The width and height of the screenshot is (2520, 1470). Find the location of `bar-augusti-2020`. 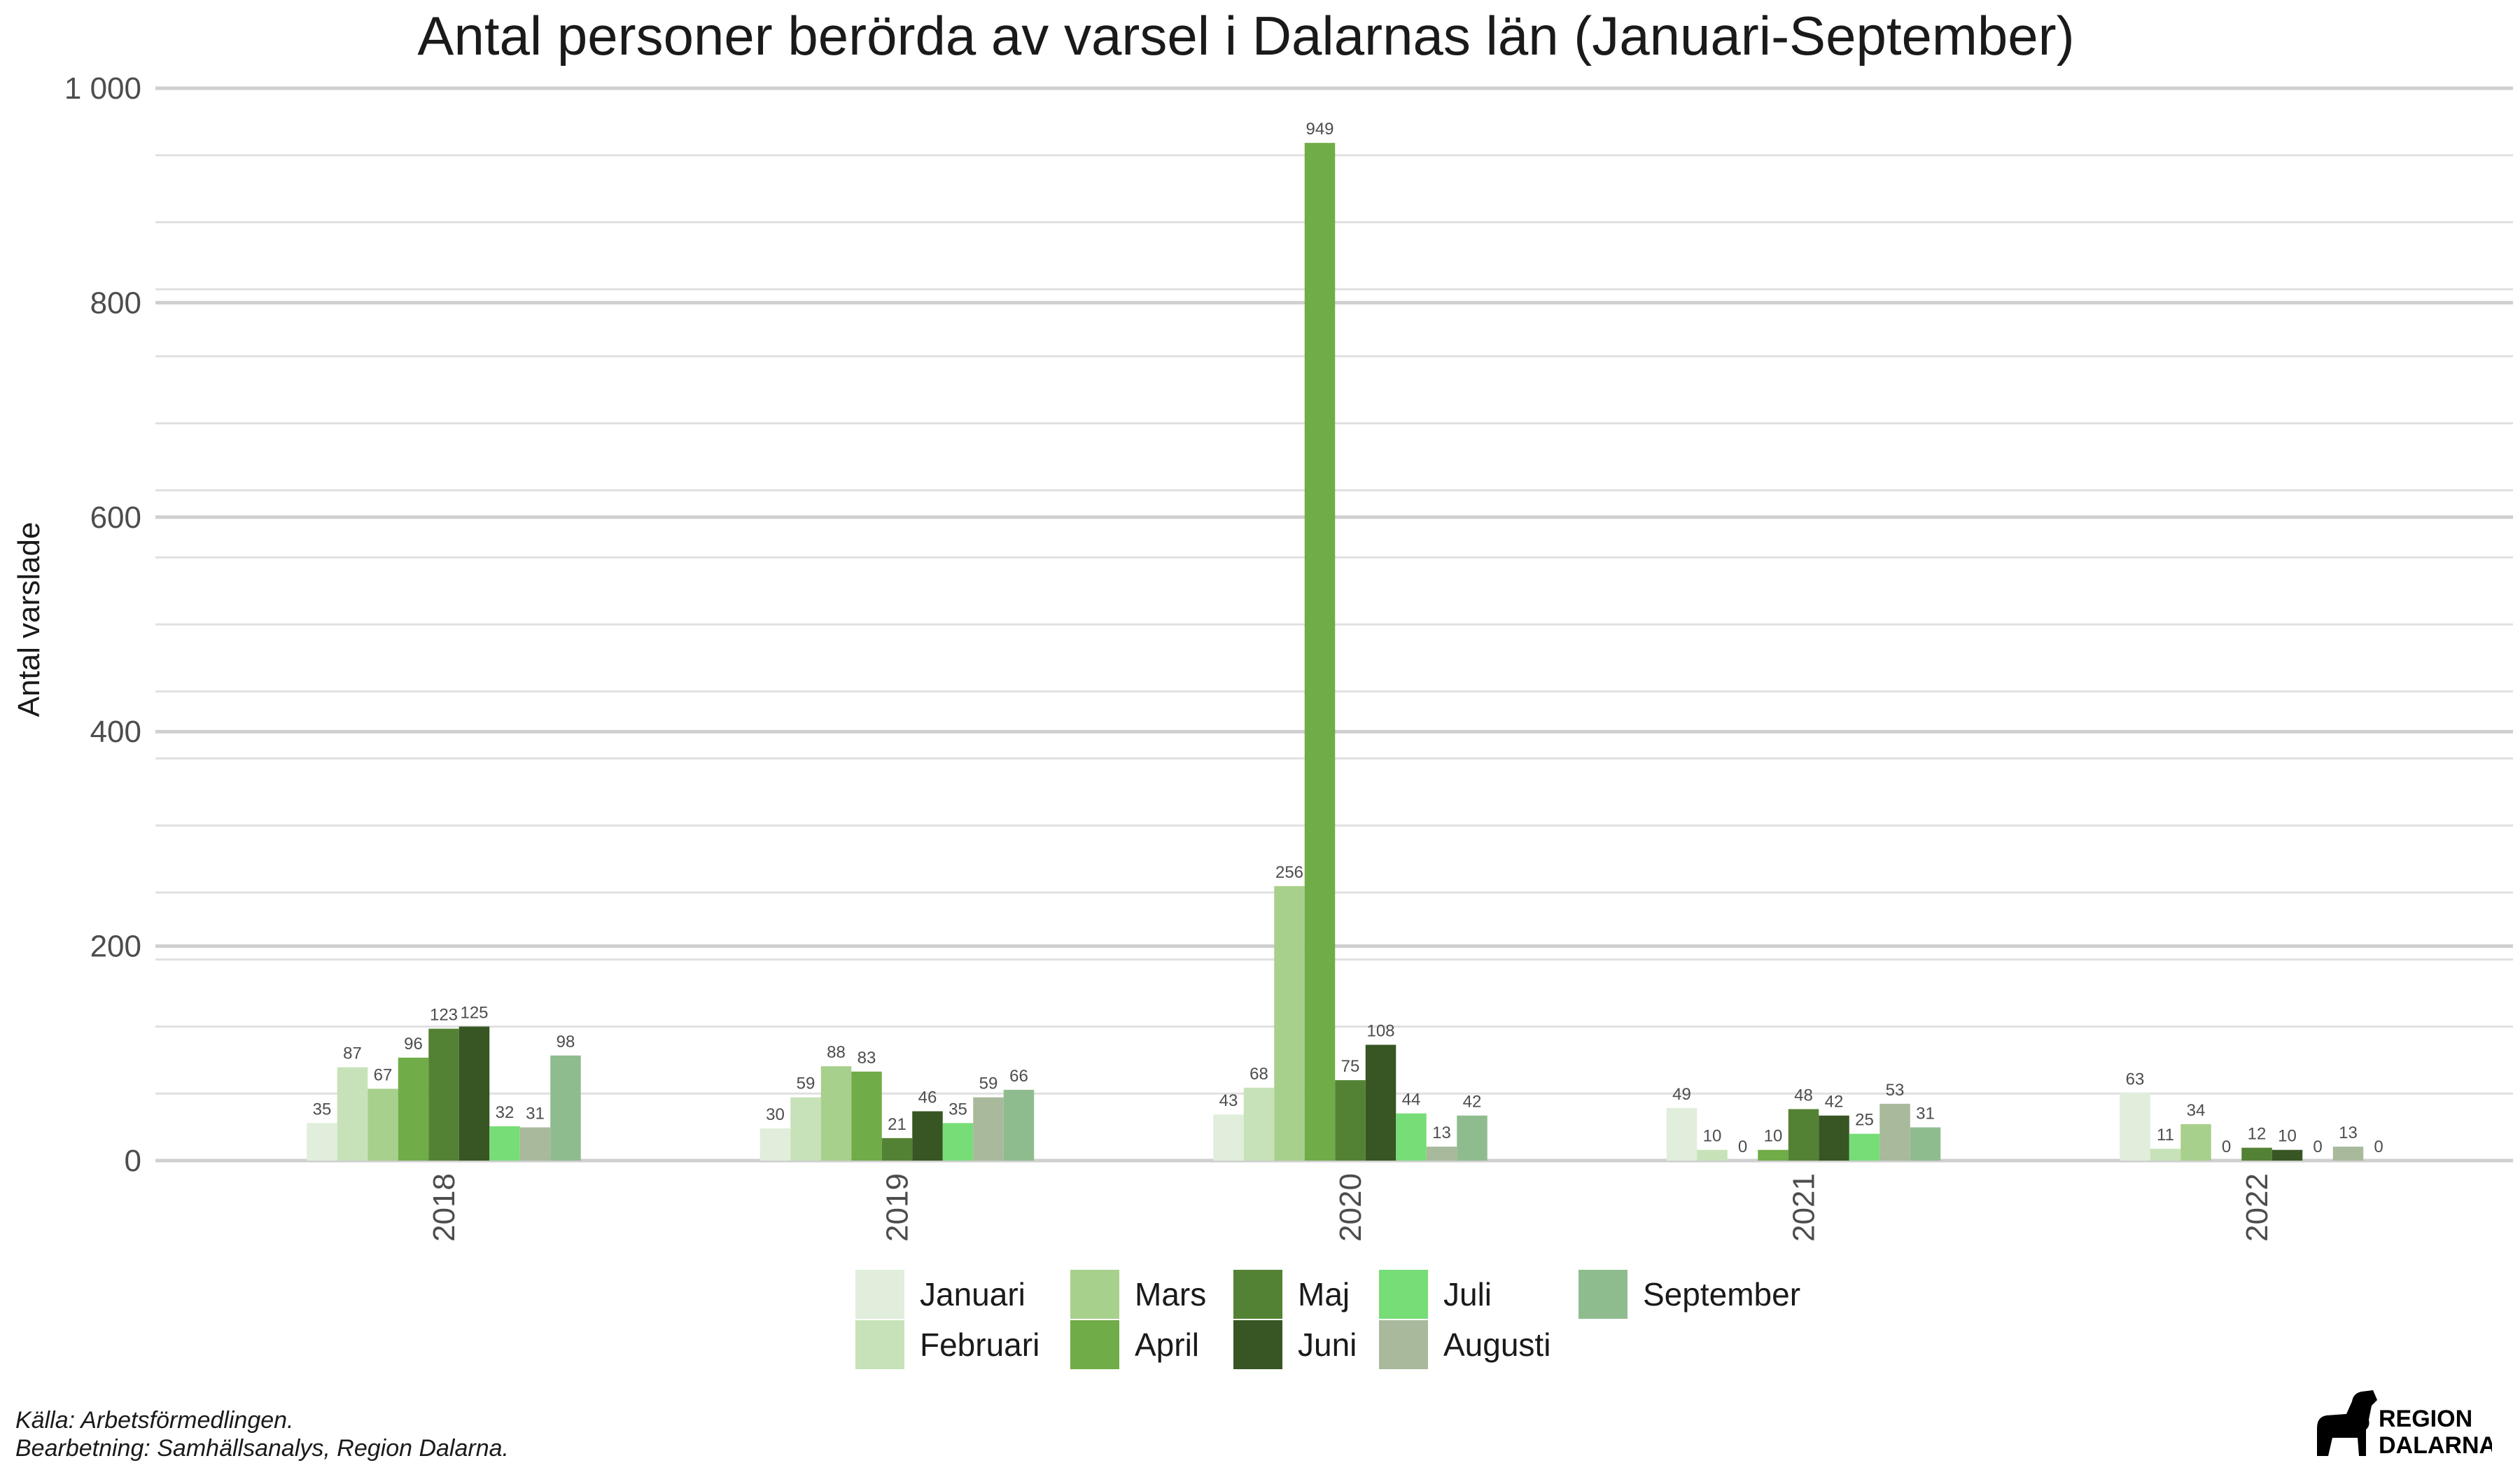

bar-augusti-2020 is located at coordinates (1441, 1154).